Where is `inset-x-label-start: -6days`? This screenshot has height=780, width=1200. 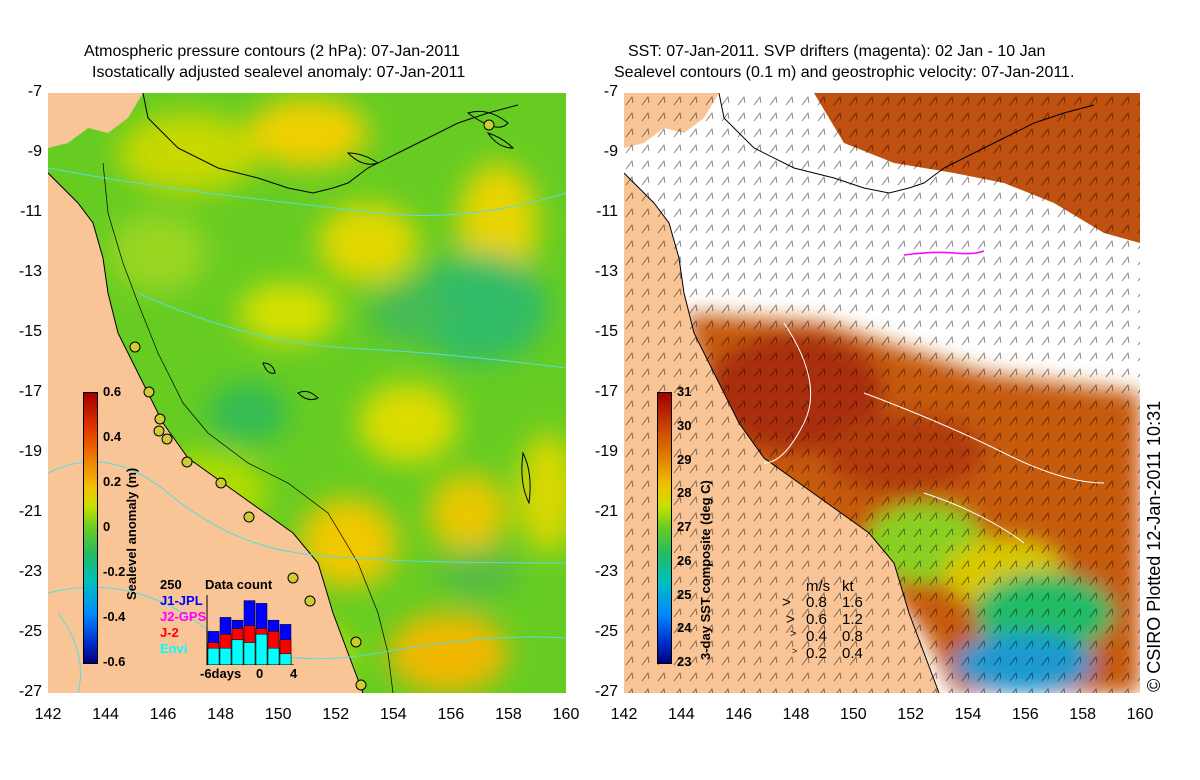 inset-x-label-start: -6days is located at coordinates (221, 673).